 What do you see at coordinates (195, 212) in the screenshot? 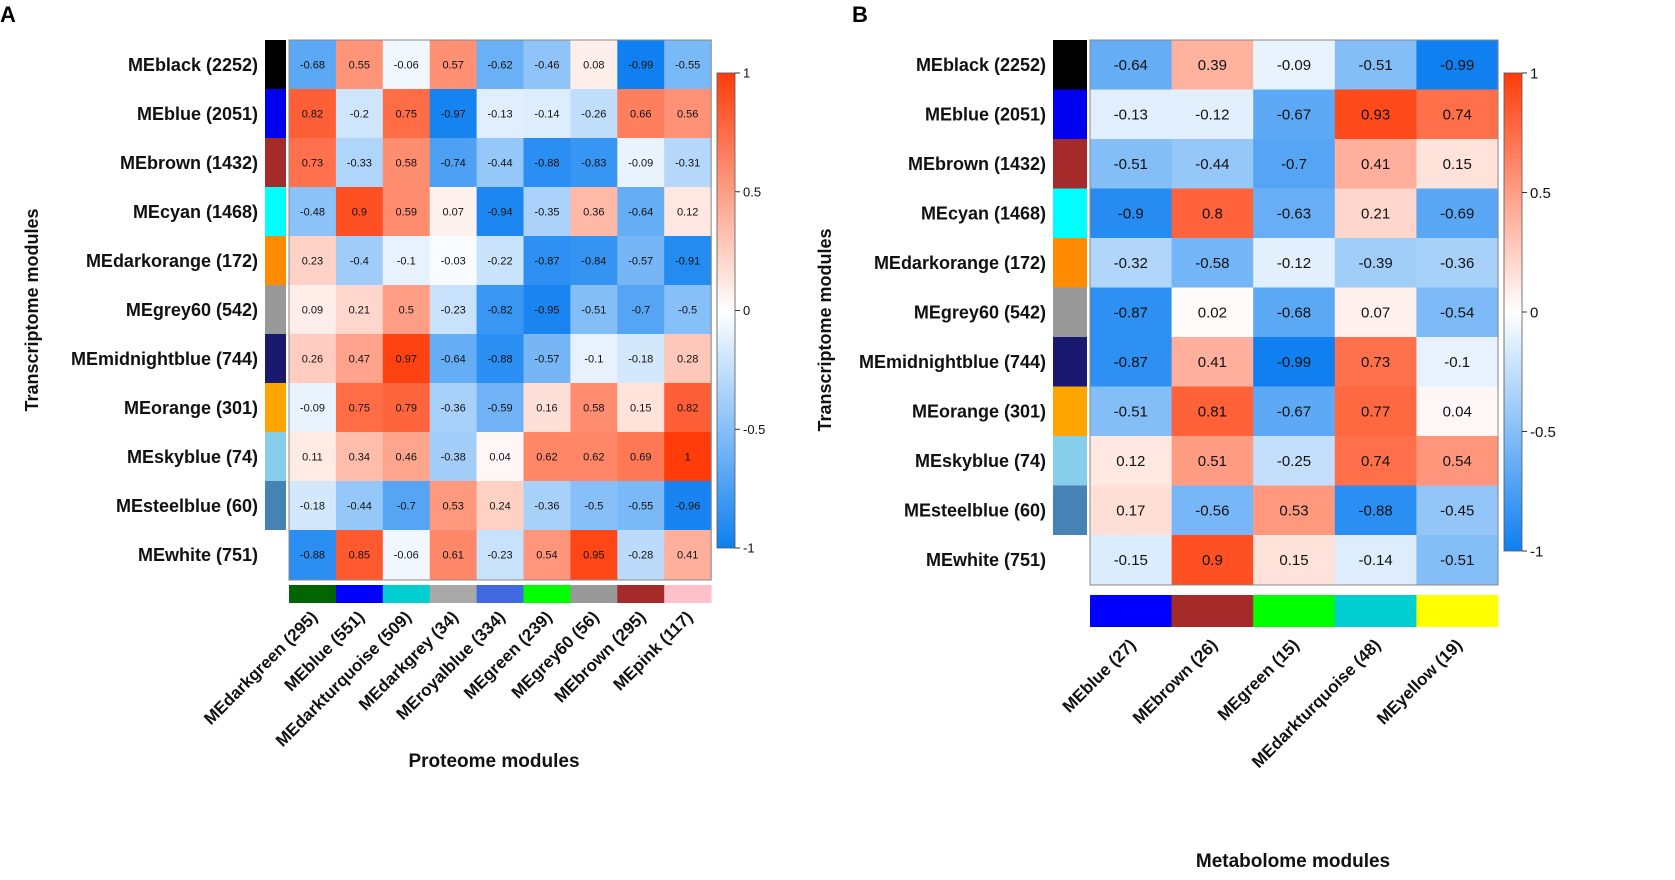
I see `row-label: MEcyan (1468)` at bounding box center [195, 212].